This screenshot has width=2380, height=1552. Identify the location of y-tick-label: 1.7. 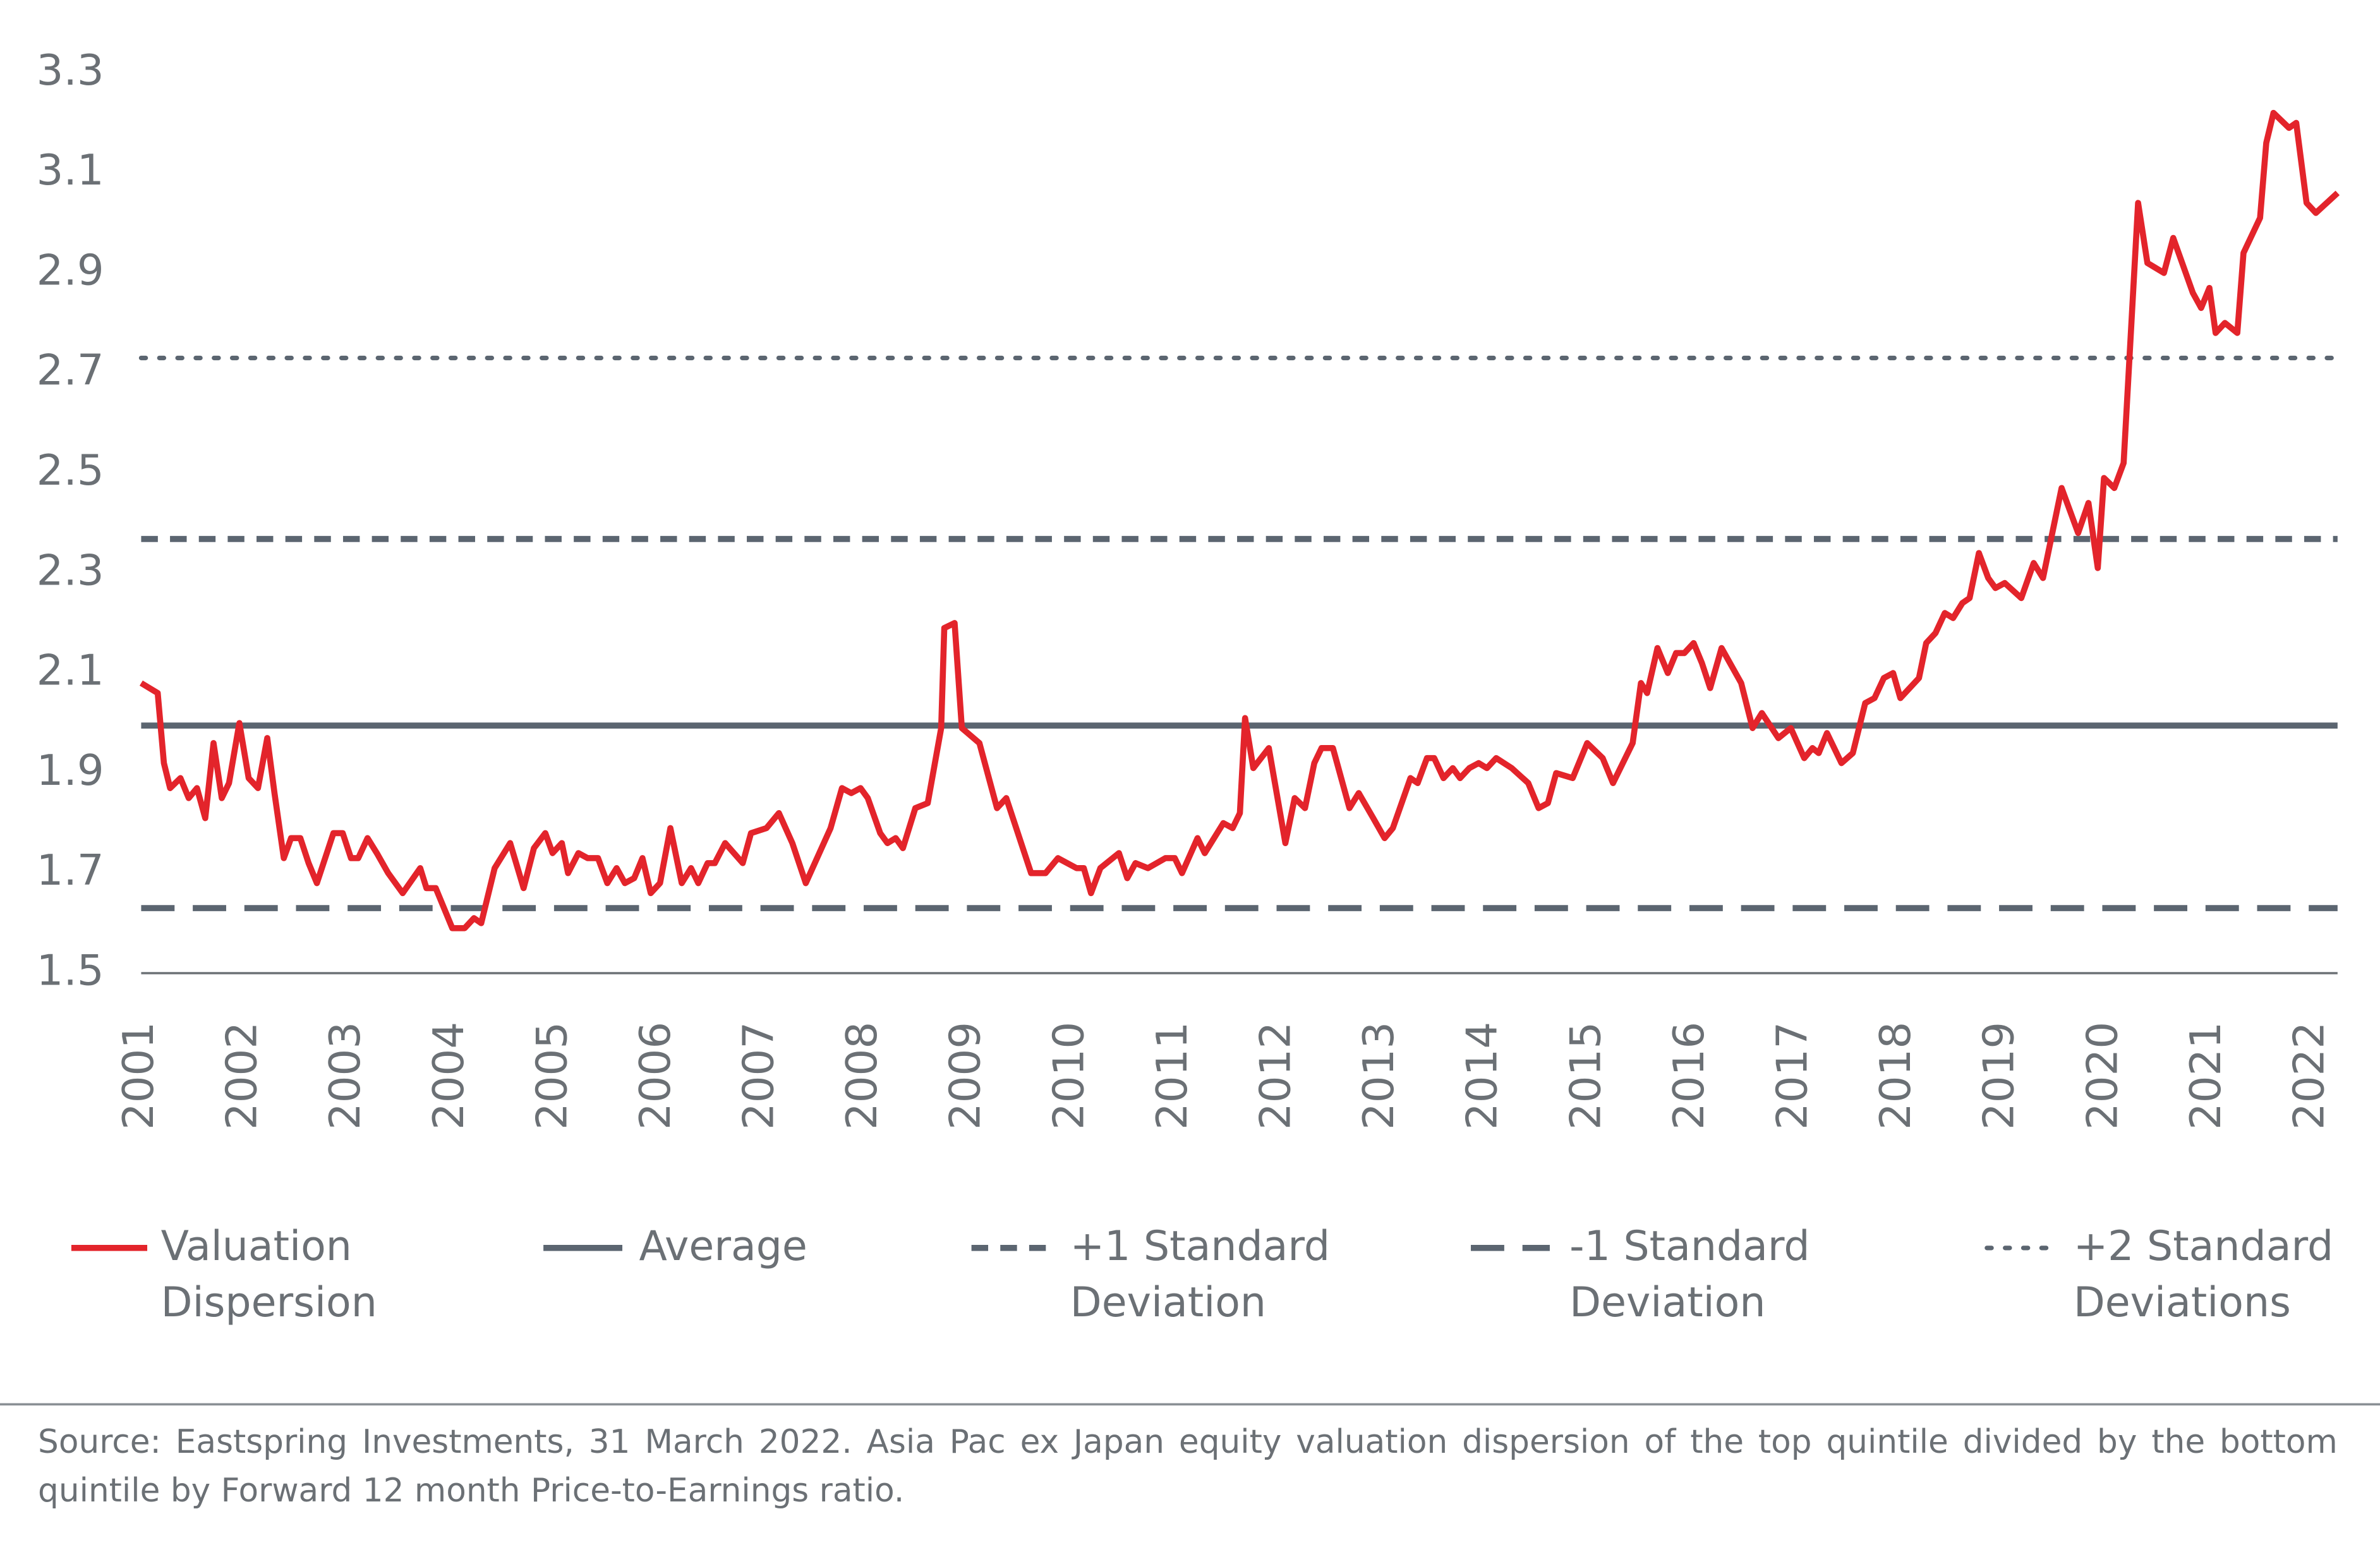
(70, 870).